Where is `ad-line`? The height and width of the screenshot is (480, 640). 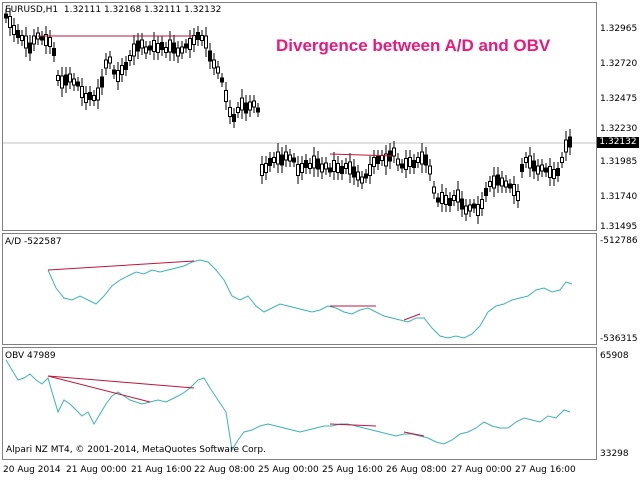
ad-line is located at coordinates (310, 299).